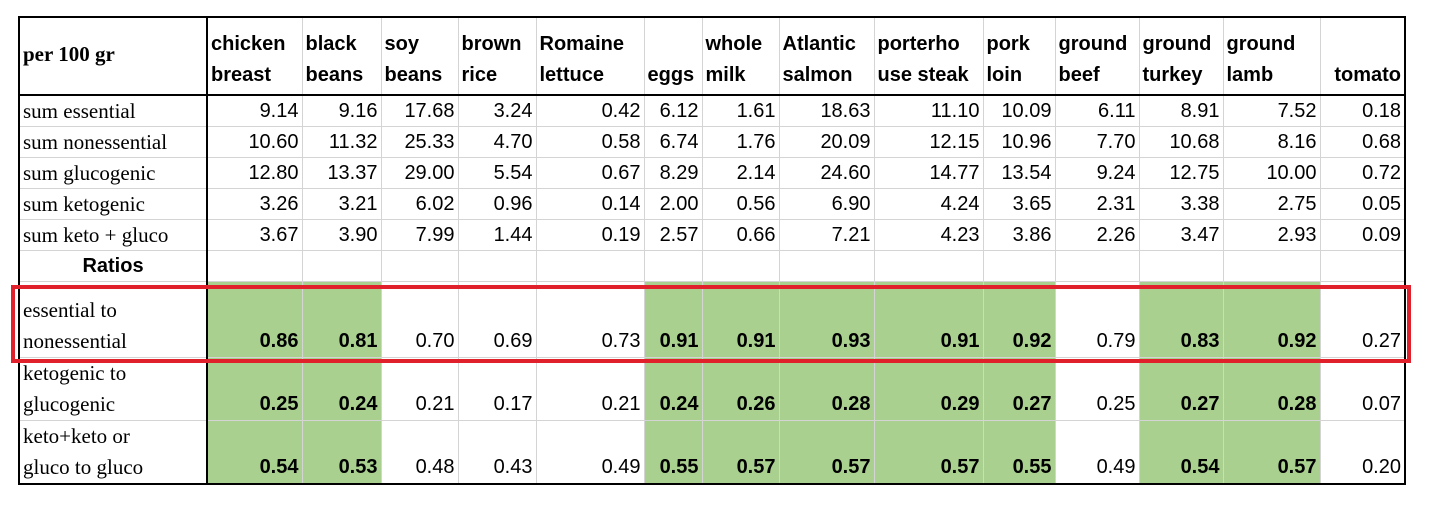 This screenshot has height=506, width=1429. What do you see at coordinates (1181, 451) in the screenshot?
I see `highlighted-value-cell: 0.54` at bounding box center [1181, 451].